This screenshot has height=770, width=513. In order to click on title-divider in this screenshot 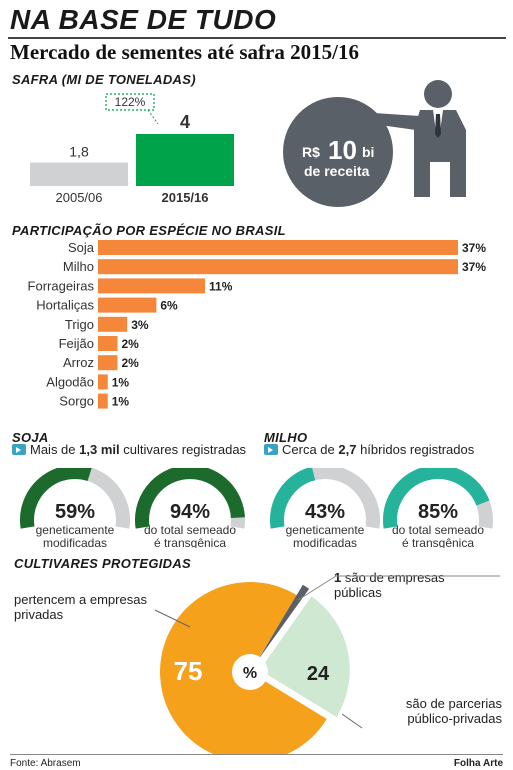, I will do `click(257, 38)`.